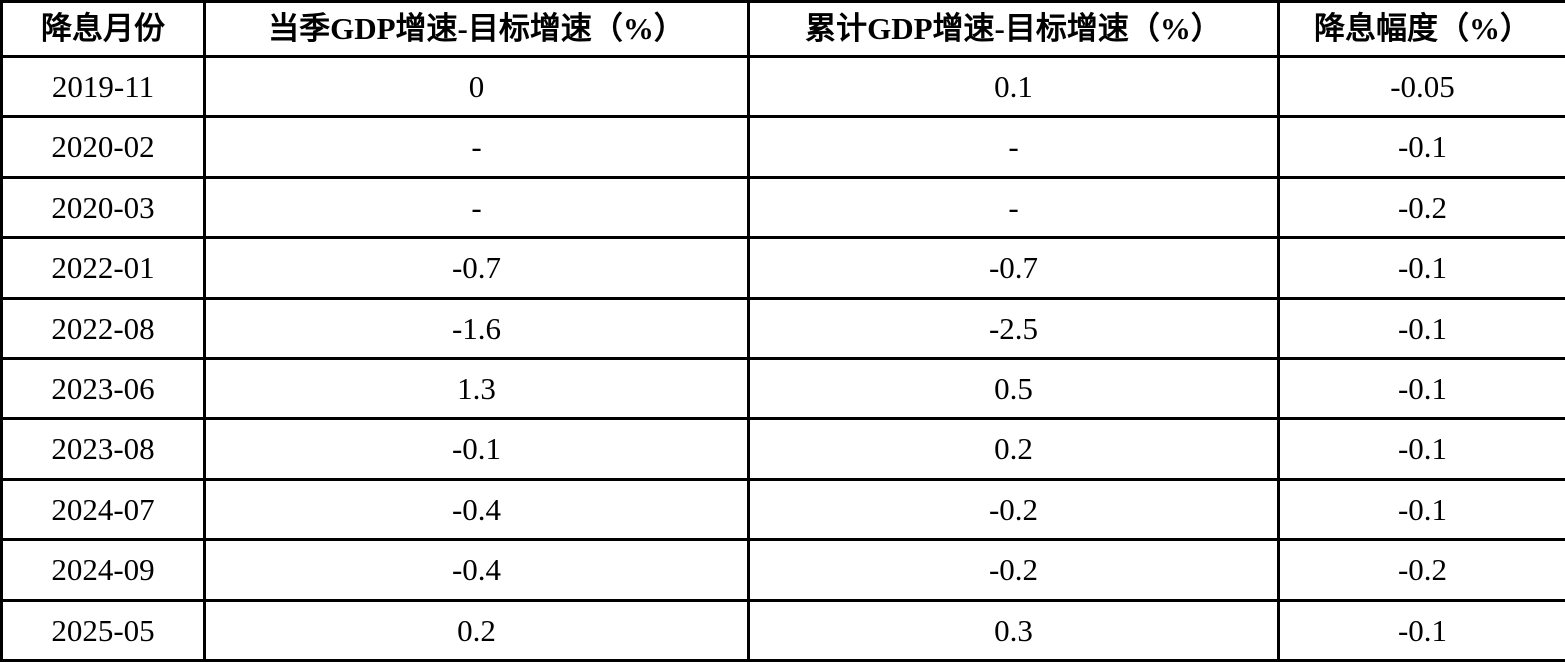  Describe the element at coordinates (103, 509) in the screenshot. I see `cell-month: 2024-07` at that location.